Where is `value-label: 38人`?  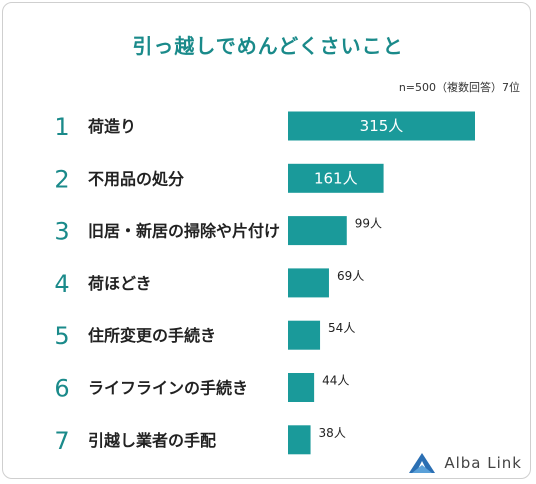
value-label: 38人 is located at coordinates (332, 433).